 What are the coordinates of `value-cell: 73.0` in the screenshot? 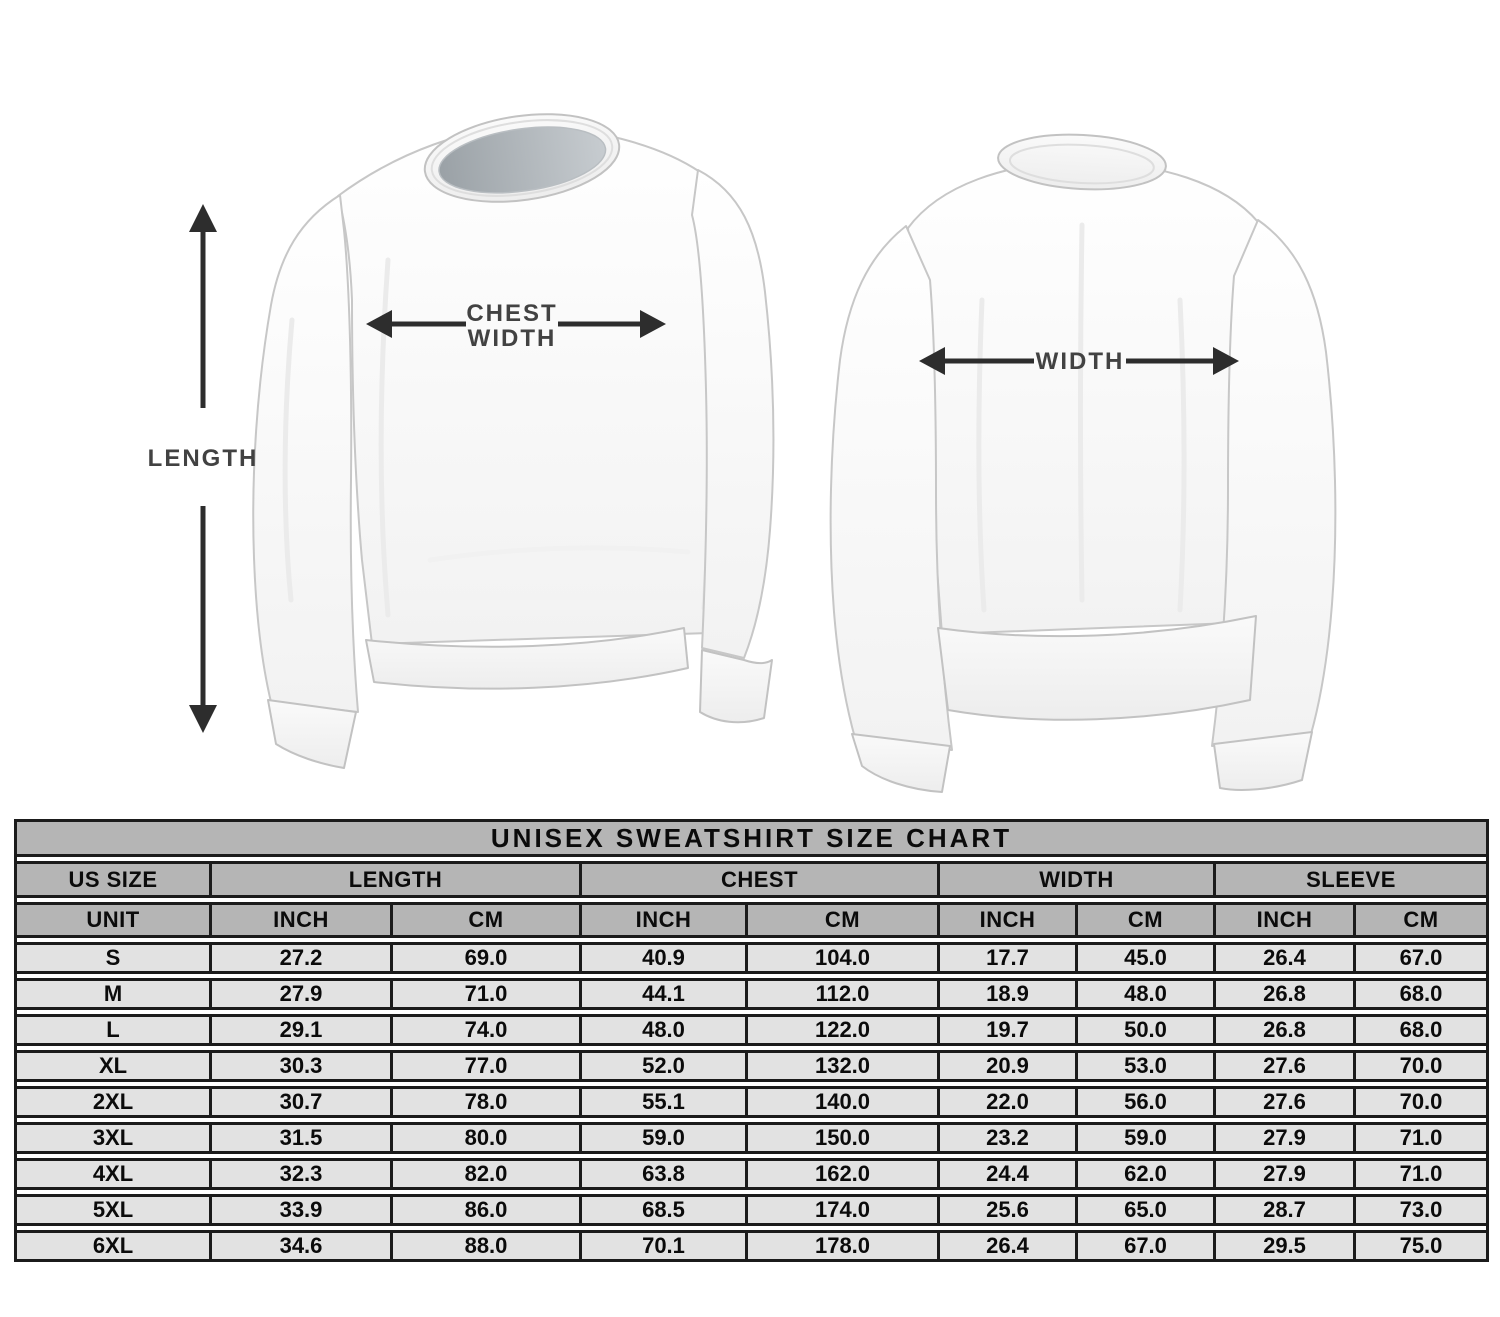 It's located at (1419, 1210).